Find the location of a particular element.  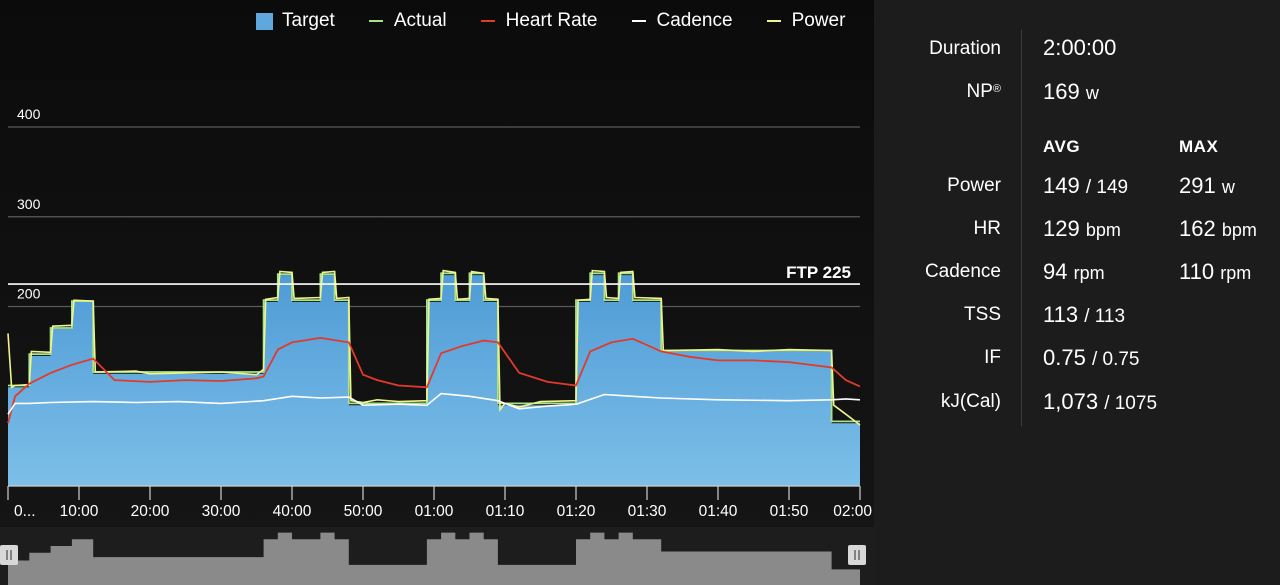

legend-cadence: Cadence is located at coordinates (682, 21).